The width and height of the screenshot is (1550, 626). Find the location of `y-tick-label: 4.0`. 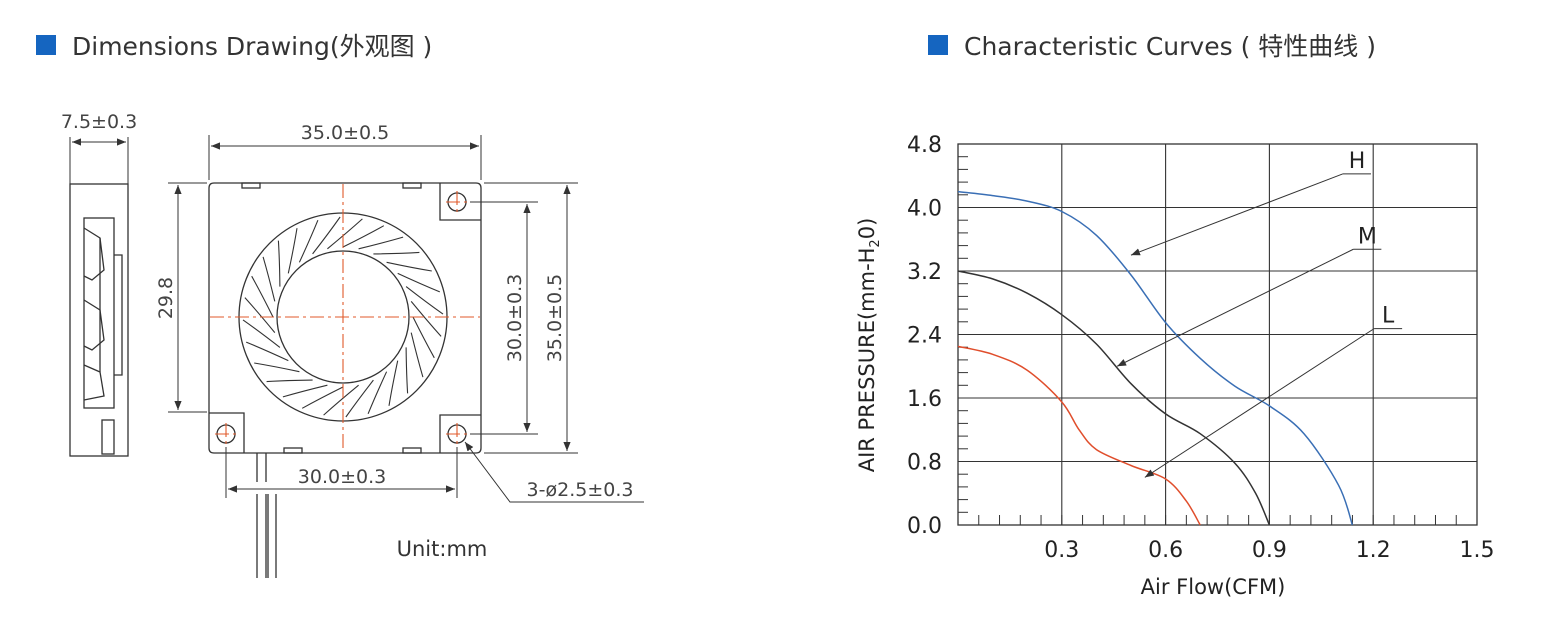

y-tick-label: 4.0 is located at coordinates (924, 209).